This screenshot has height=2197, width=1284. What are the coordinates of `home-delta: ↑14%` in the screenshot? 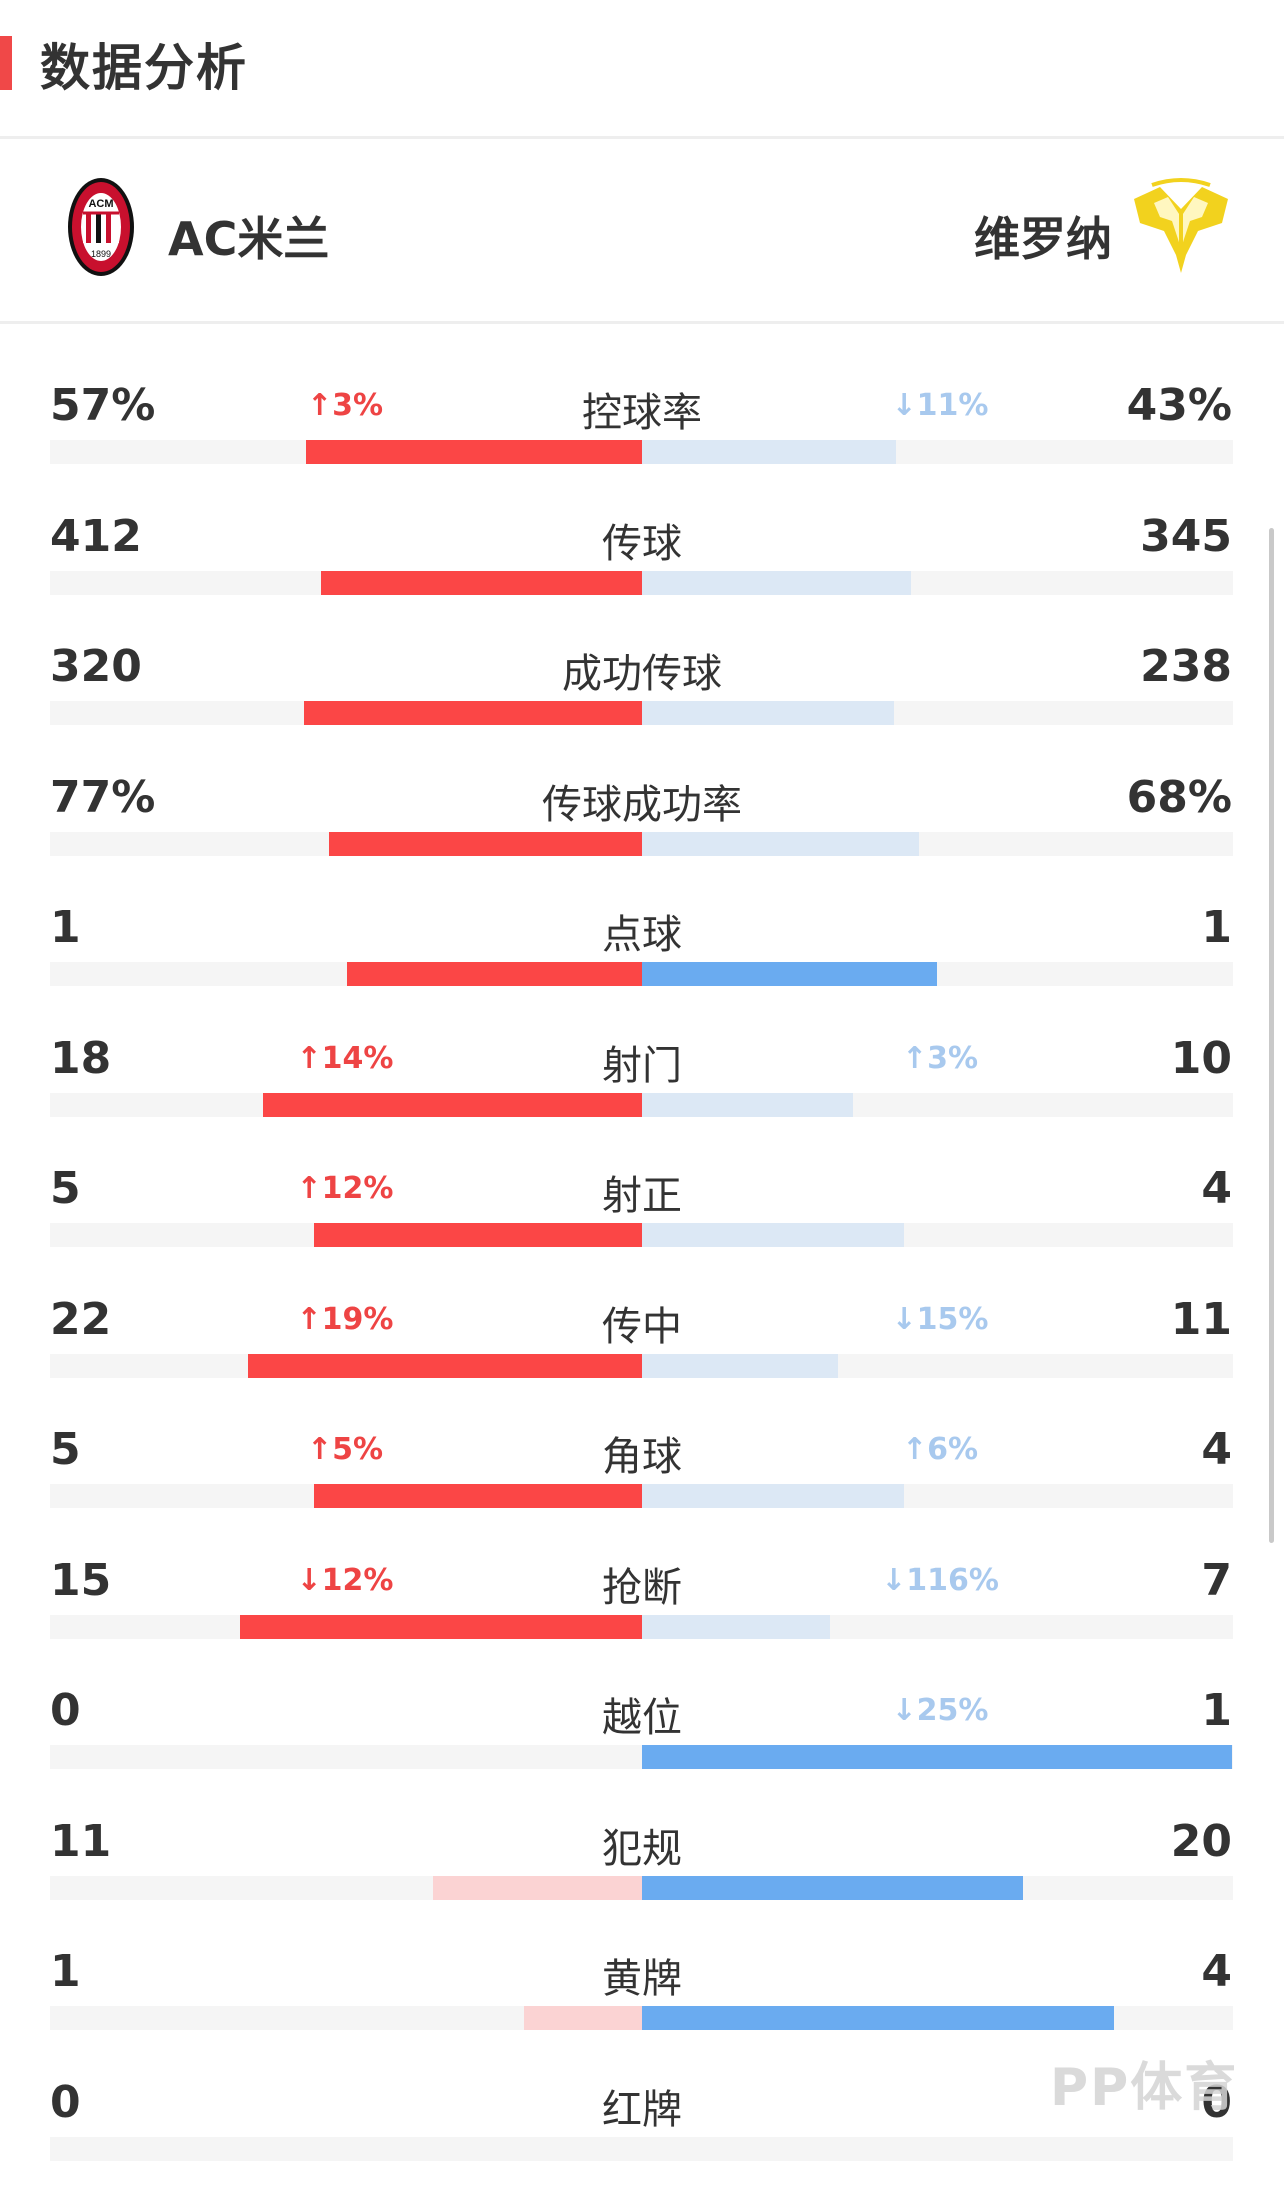 It's located at (345, 1058).